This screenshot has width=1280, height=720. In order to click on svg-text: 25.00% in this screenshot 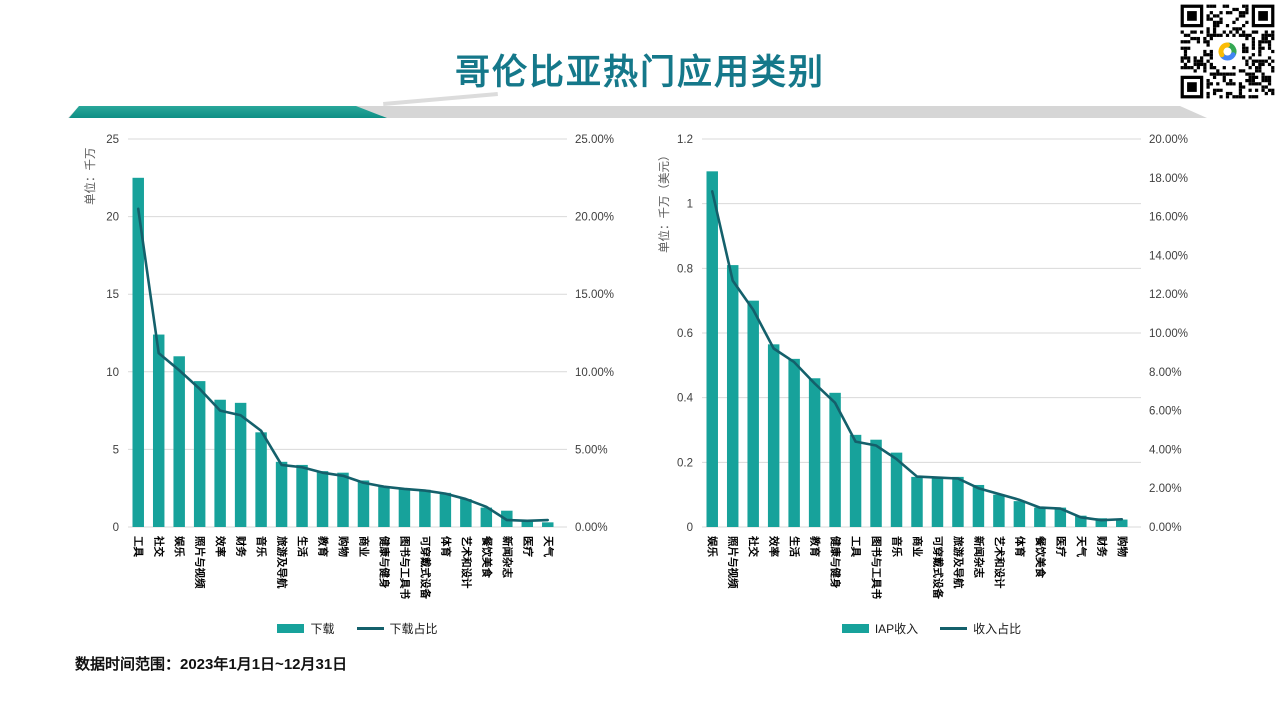, I will do `click(594, 140)`.